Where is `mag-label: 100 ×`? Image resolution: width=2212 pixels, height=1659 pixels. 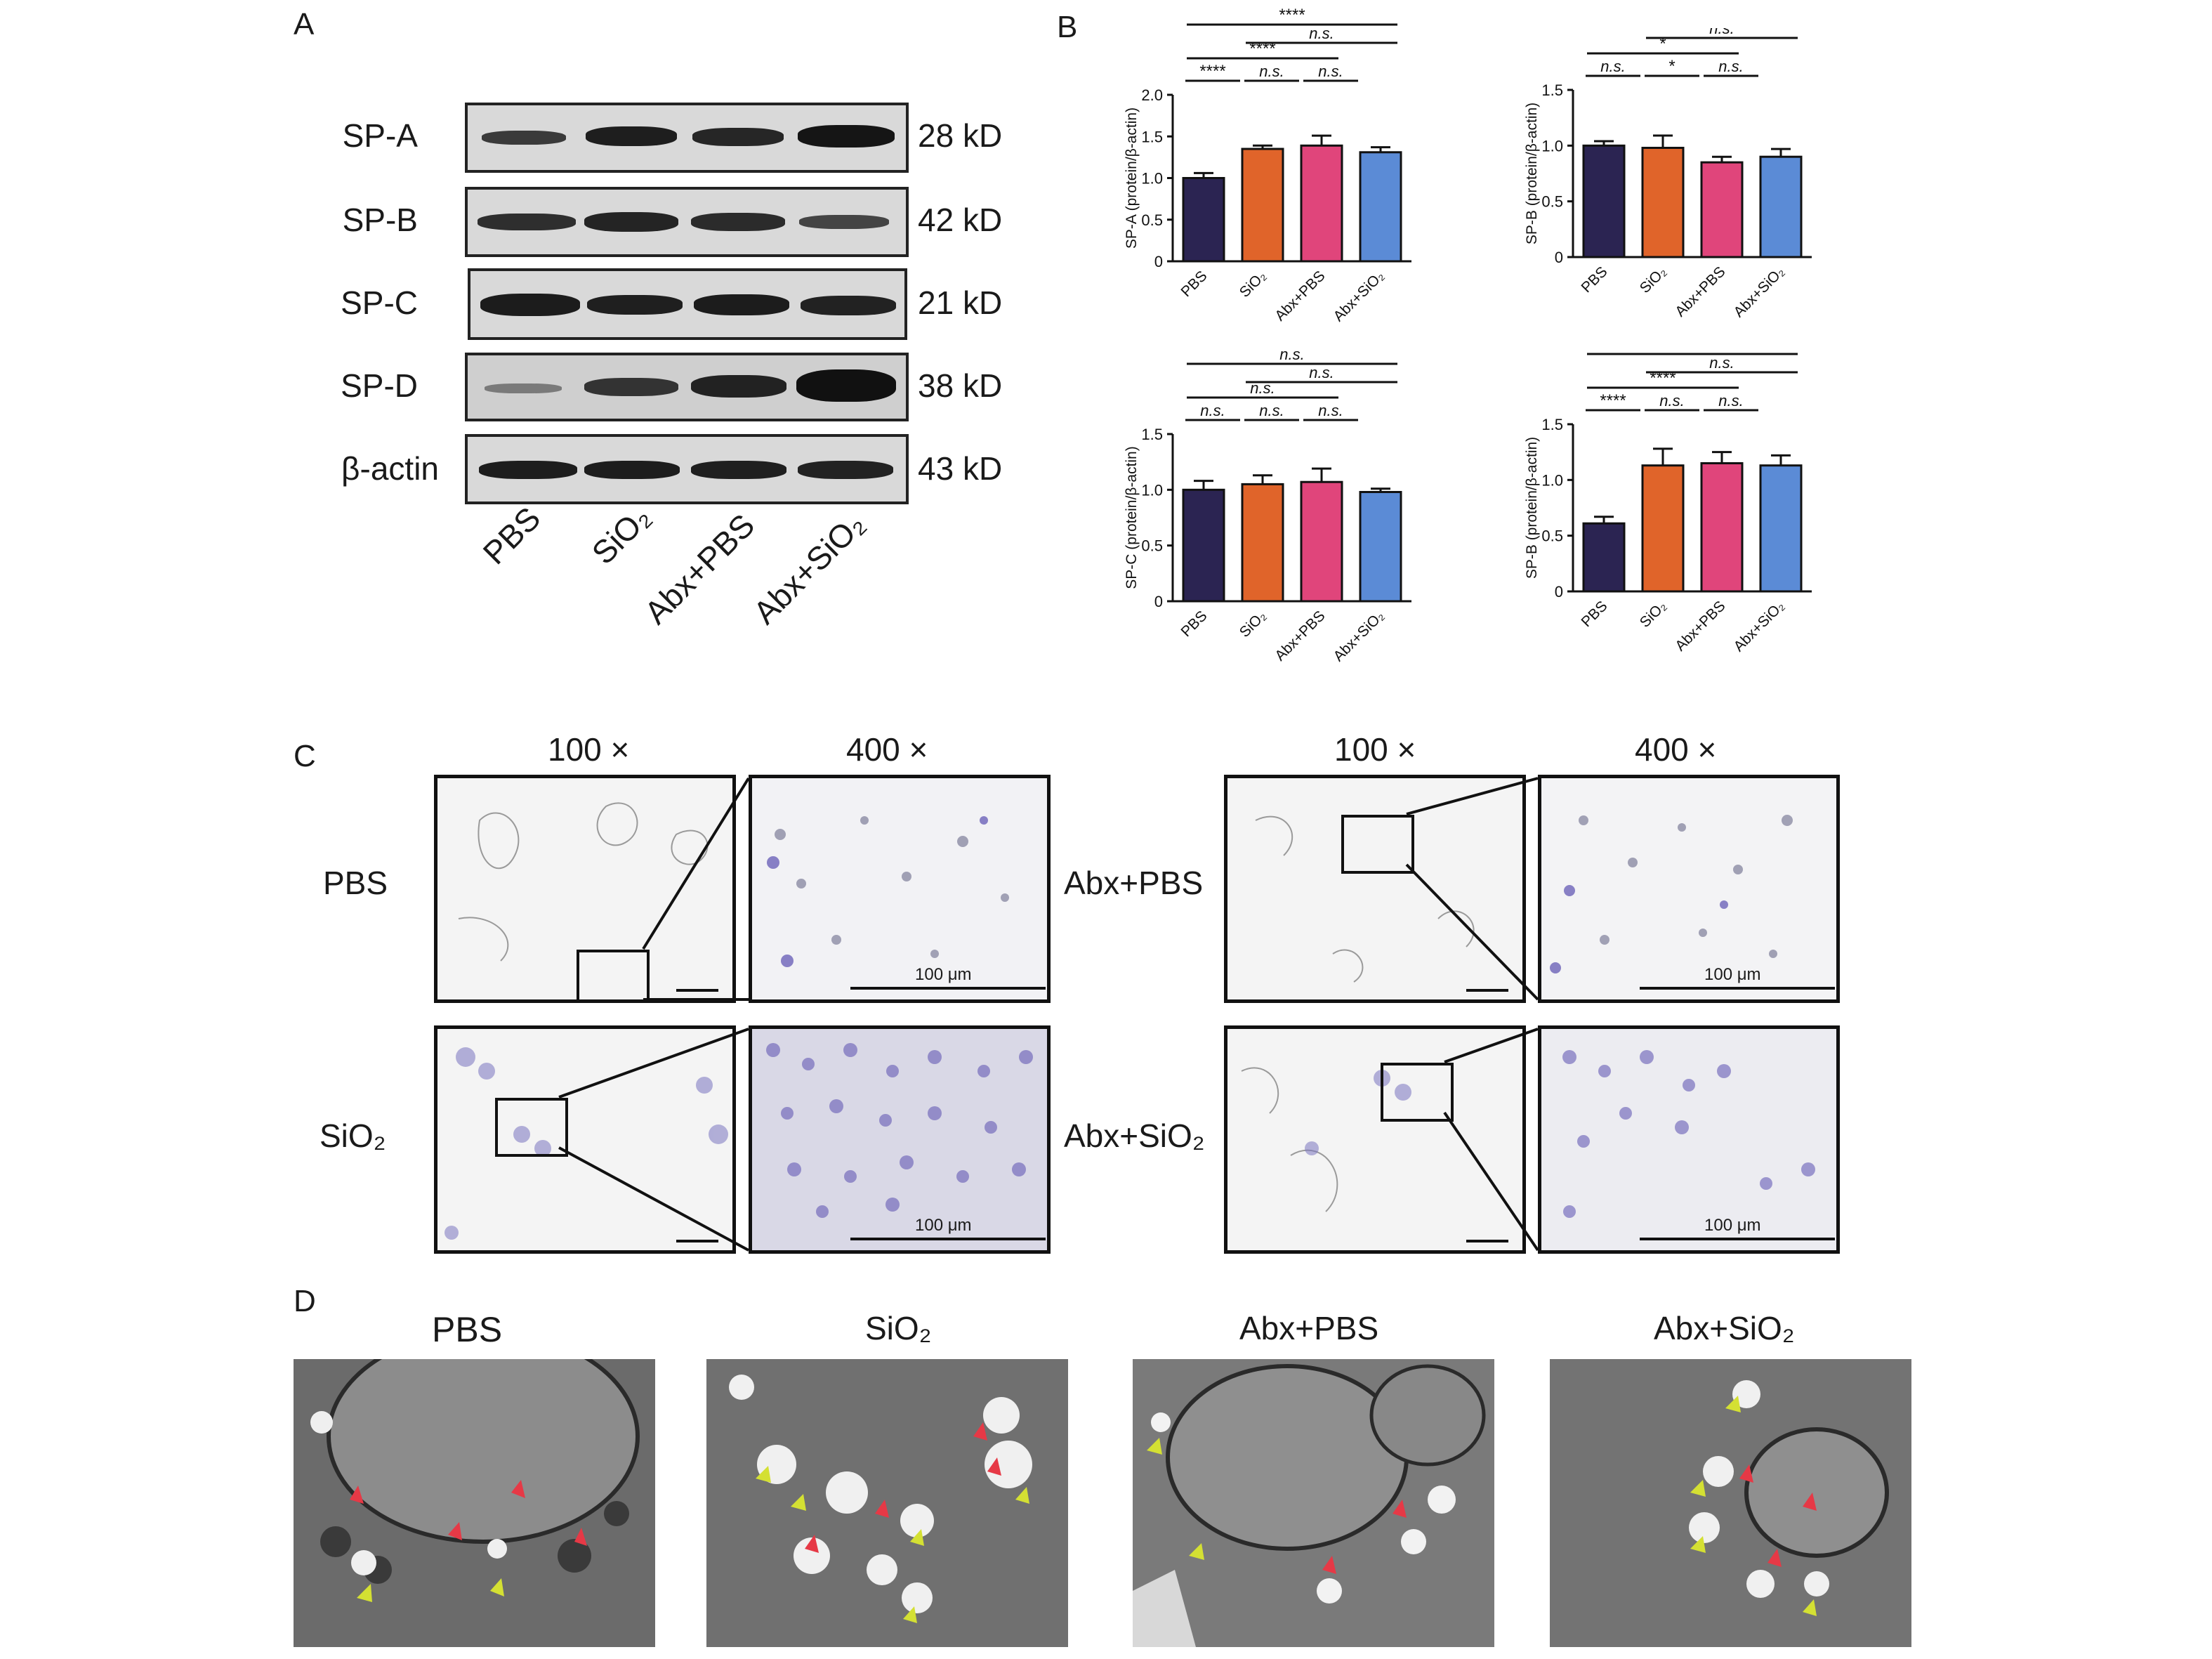 mag-label: 100 × is located at coordinates (589, 749).